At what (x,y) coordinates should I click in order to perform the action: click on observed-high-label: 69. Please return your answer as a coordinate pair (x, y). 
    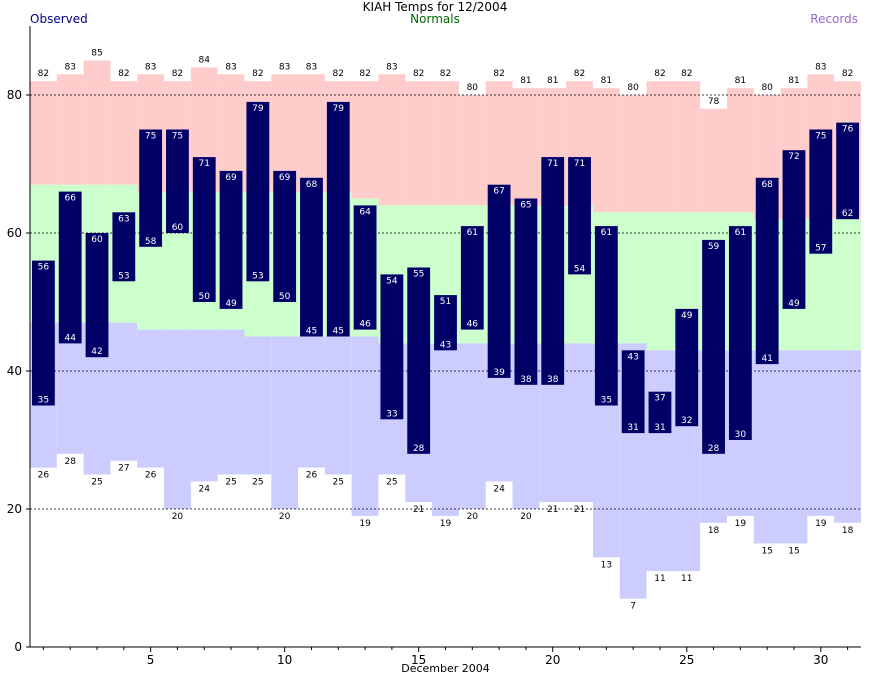
    Looking at the image, I should click on (231, 178).